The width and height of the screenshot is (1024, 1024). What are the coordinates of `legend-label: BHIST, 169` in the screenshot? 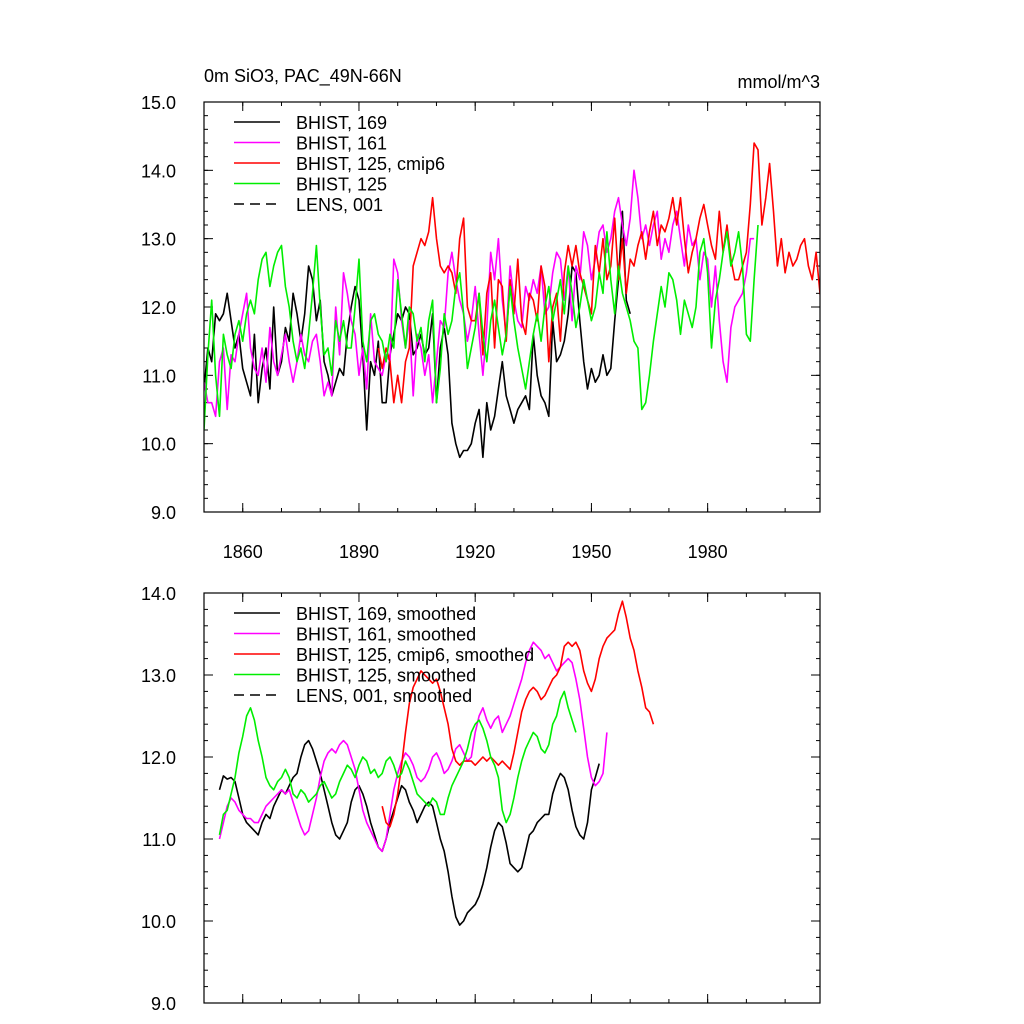 It's located at (341, 123).